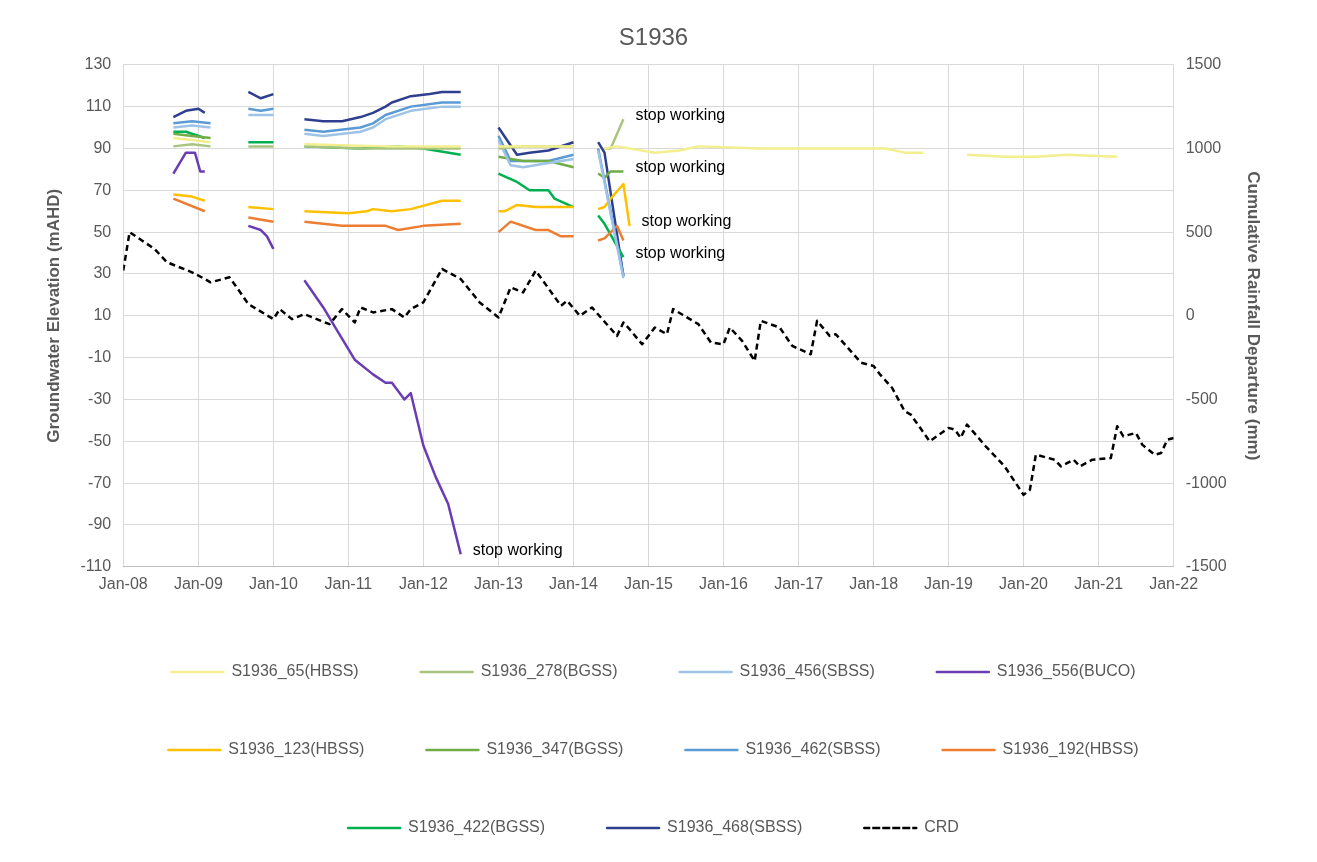 This screenshot has height=862, width=1317. I want to click on legend-label: S1936_347(BGSS), so click(555, 749).